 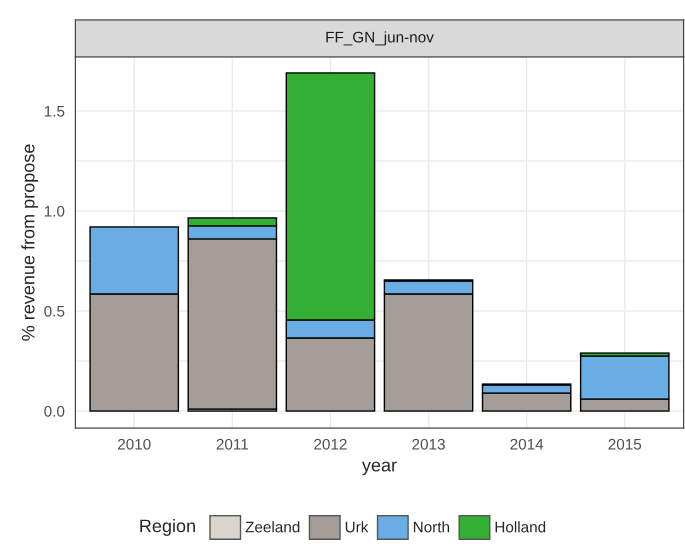 I want to click on y-tick-label: 1.5, so click(x=54, y=111).